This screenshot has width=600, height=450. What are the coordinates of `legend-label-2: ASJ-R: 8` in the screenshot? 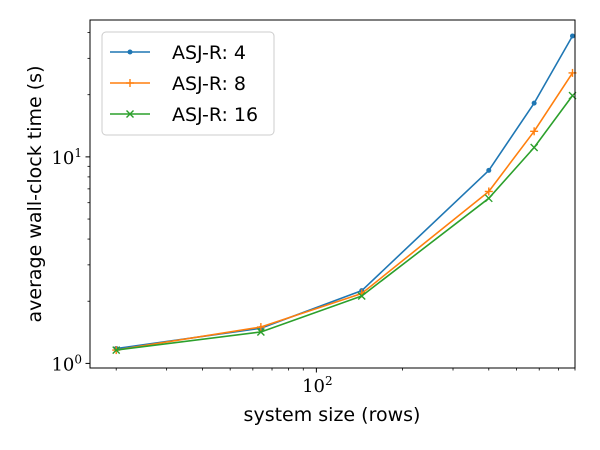 It's located at (209, 84).